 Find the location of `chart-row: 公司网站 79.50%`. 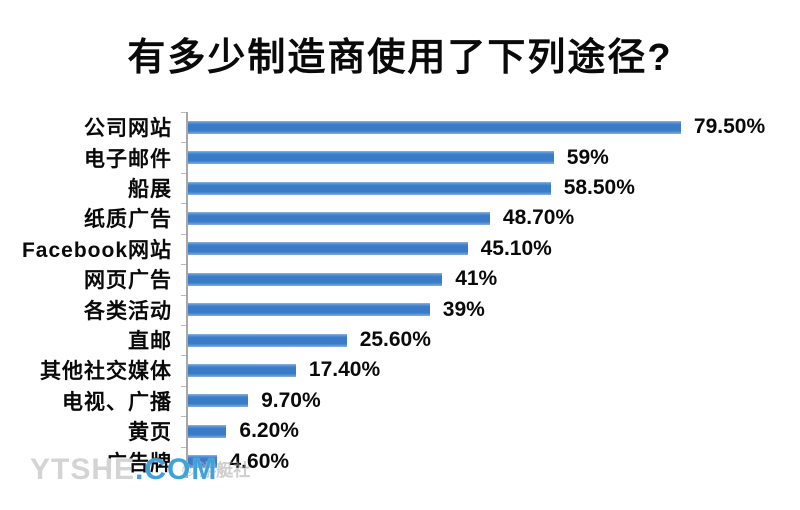

chart-row: 公司网站 79.50% is located at coordinates (400, 127).